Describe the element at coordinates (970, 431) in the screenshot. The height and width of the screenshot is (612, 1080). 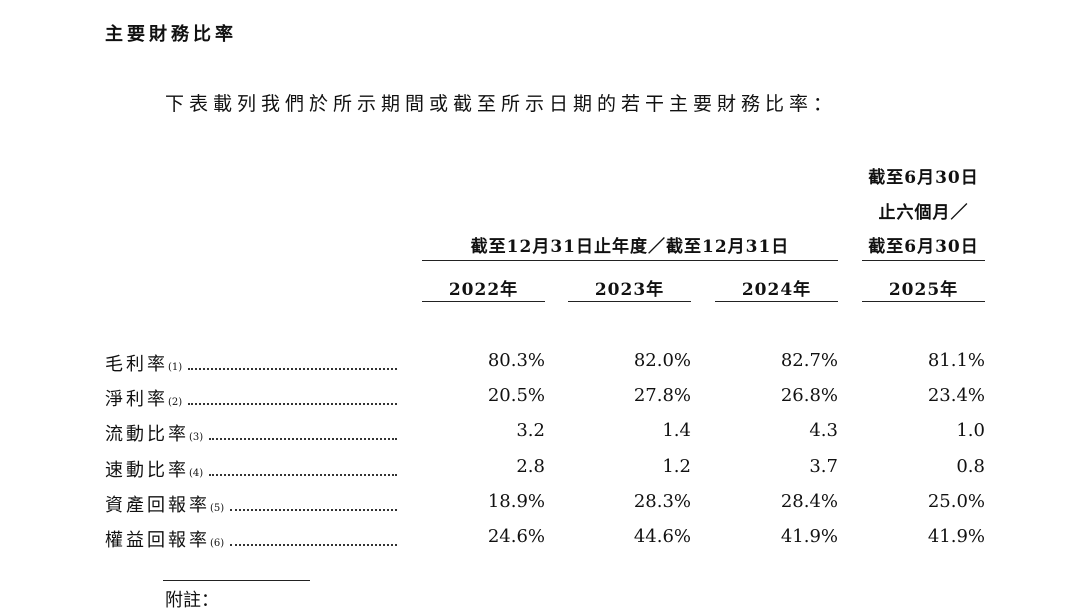
I see `cell-value: 1.0` at that location.